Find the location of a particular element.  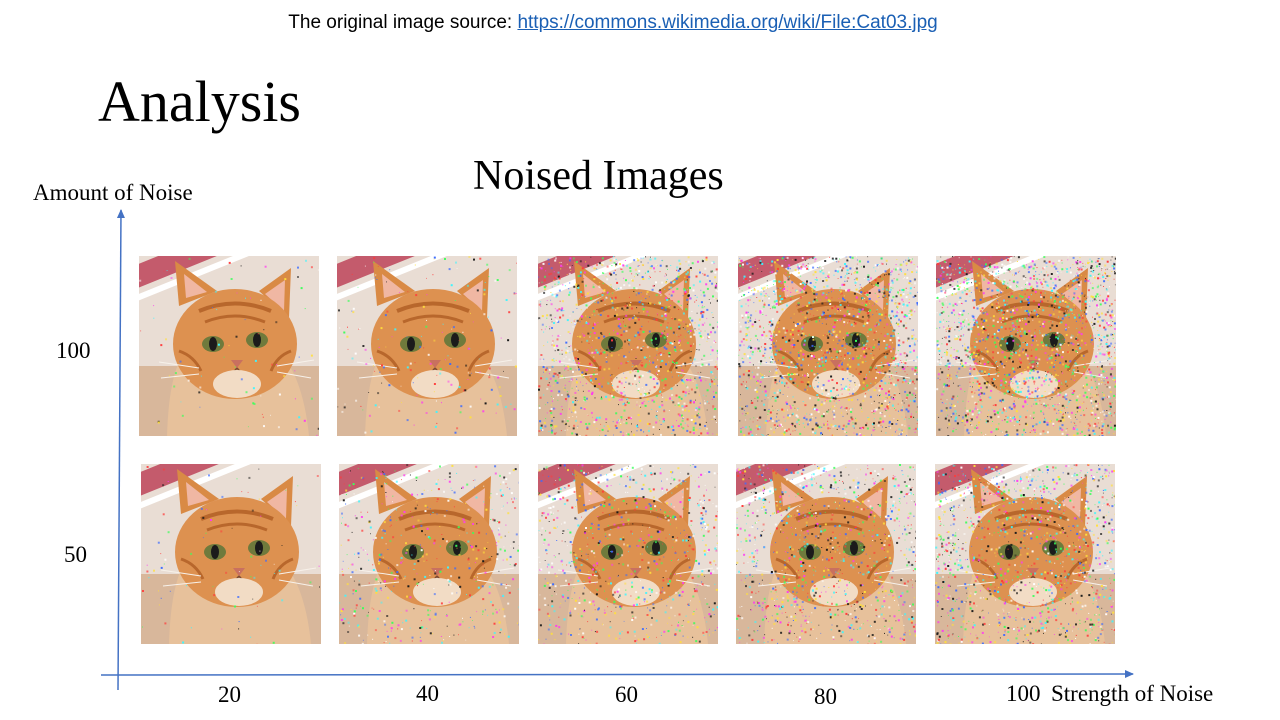

x-tick-label: 60 is located at coordinates (626, 694).